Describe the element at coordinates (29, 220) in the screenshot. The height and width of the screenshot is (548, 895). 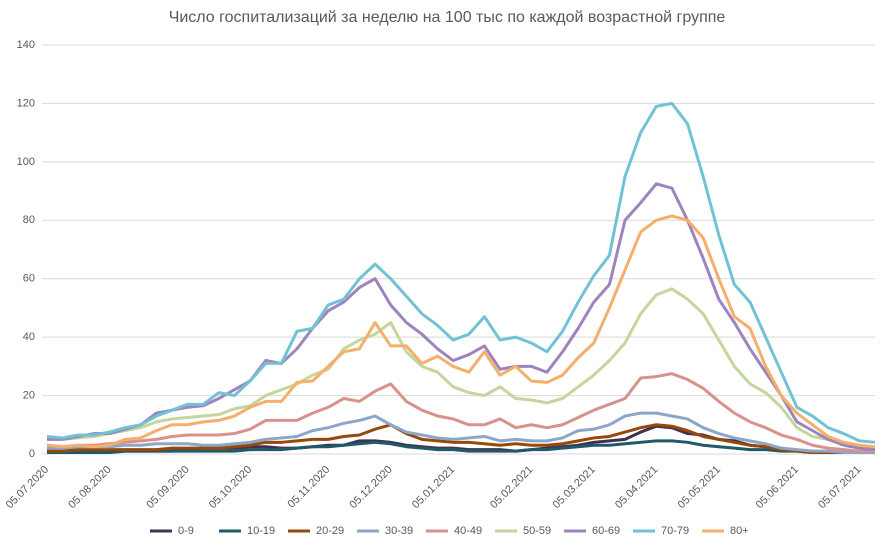
I see `y-tick-label: 80` at that location.